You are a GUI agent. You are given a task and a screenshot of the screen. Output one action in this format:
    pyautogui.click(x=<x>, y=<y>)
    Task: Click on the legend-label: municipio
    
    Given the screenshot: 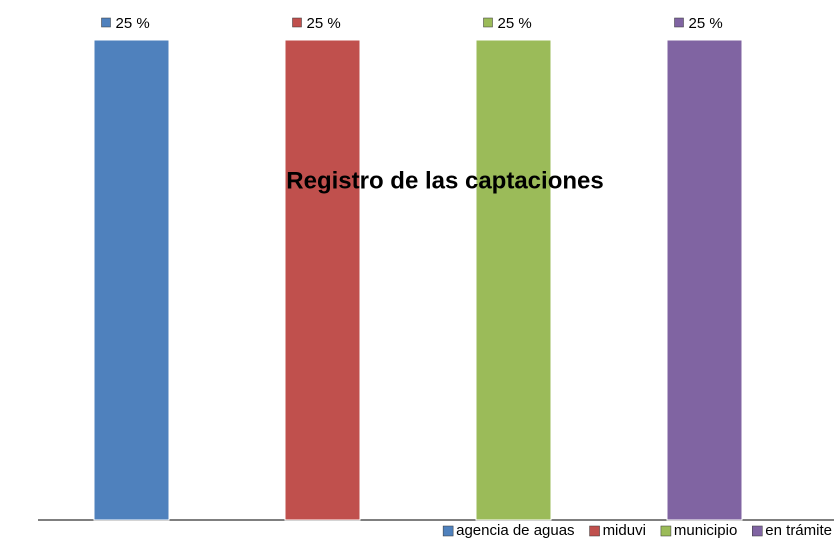 What is the action you would take?
    pyautogui.click(x=705, y=530)
    